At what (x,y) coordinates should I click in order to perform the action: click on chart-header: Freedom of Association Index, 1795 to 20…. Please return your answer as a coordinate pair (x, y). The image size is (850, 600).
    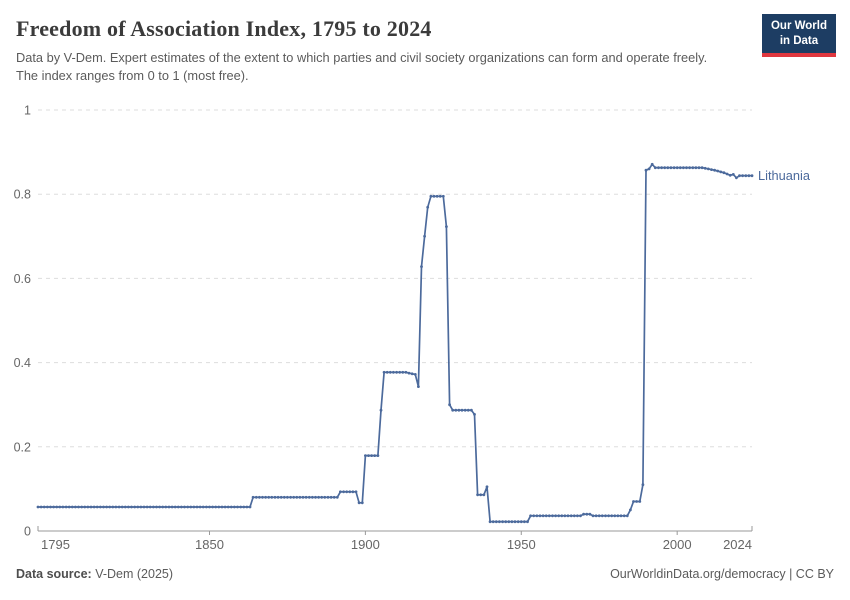
    Looking at the image, I should click on (386, 50).